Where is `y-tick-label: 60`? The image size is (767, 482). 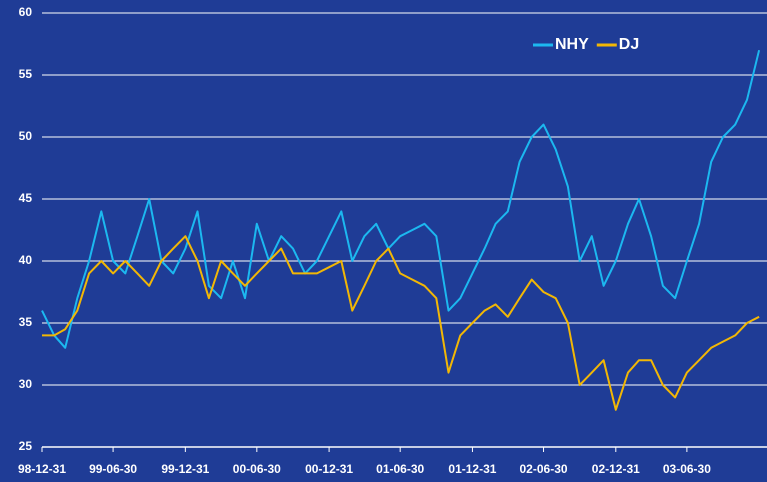
y-tick-label: 60 is located at coordinates (26, 12).